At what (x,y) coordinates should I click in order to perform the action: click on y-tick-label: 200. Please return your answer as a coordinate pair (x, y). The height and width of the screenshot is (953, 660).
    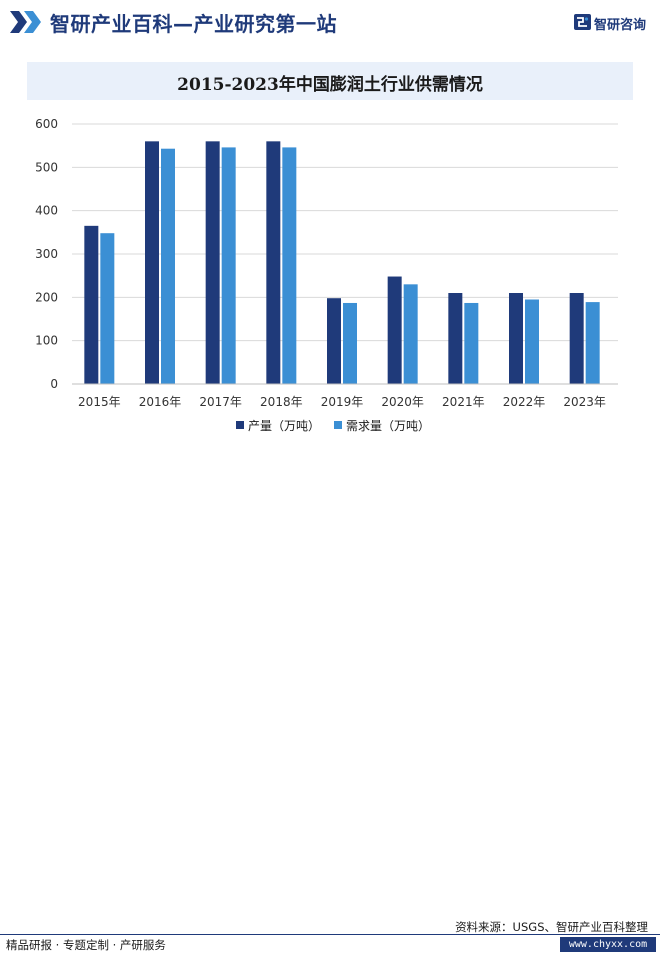
    Looking at the image, I should click on (46, 297).